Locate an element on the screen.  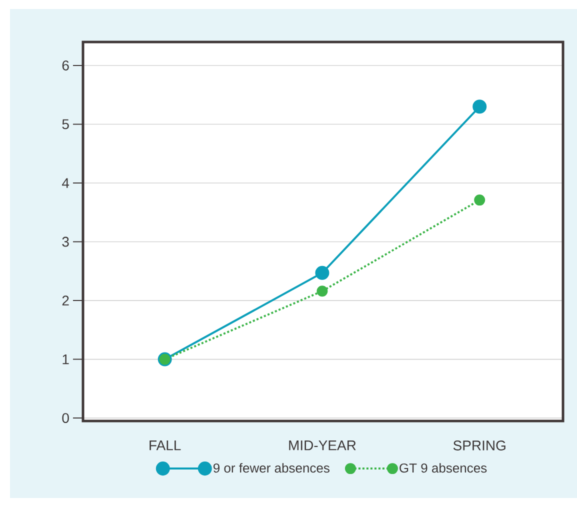
y-tick-label: 5 is located at coordinates (65, 124).